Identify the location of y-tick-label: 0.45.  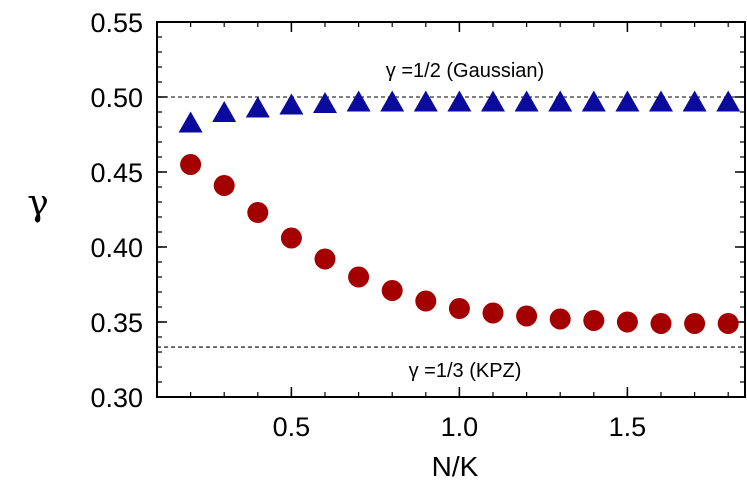
(116, 173).